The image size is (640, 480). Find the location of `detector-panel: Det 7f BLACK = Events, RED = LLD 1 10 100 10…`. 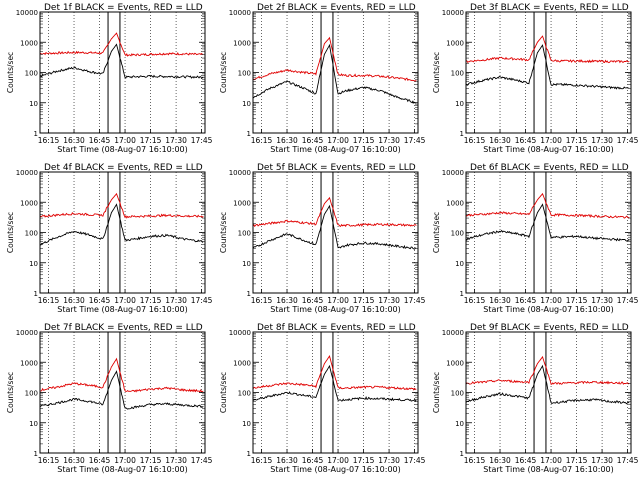

detector-panel: Det 7f BLACK = Events, RED = LLD 1 10 100 10… is located at coordinates (109, 398).